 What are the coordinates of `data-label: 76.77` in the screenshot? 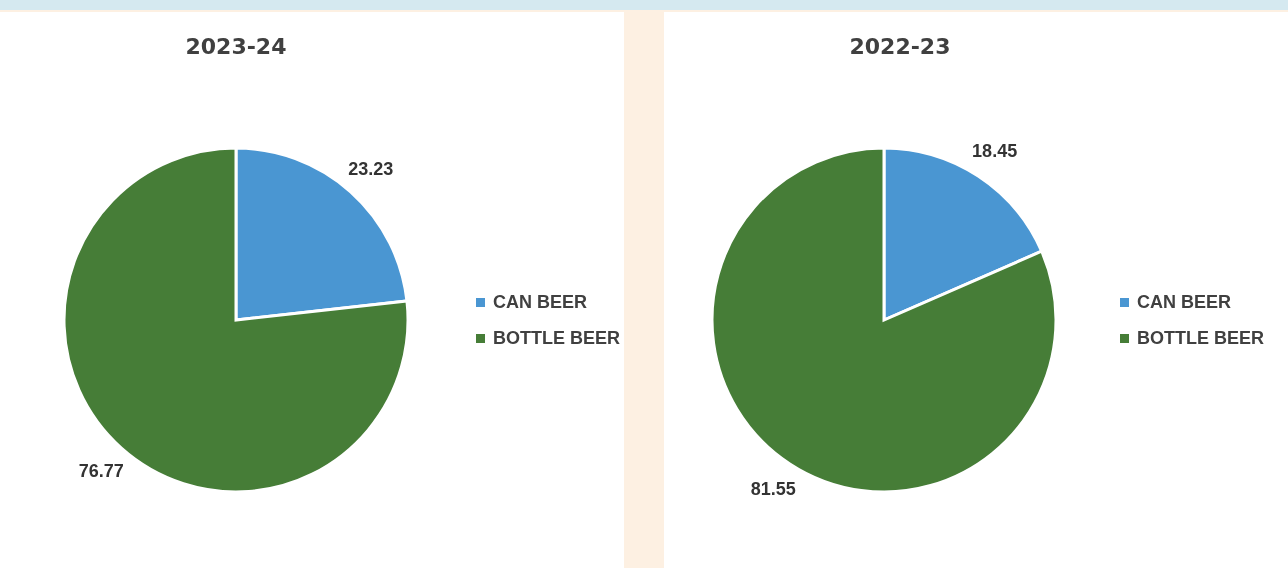 It's located at (101, 470).